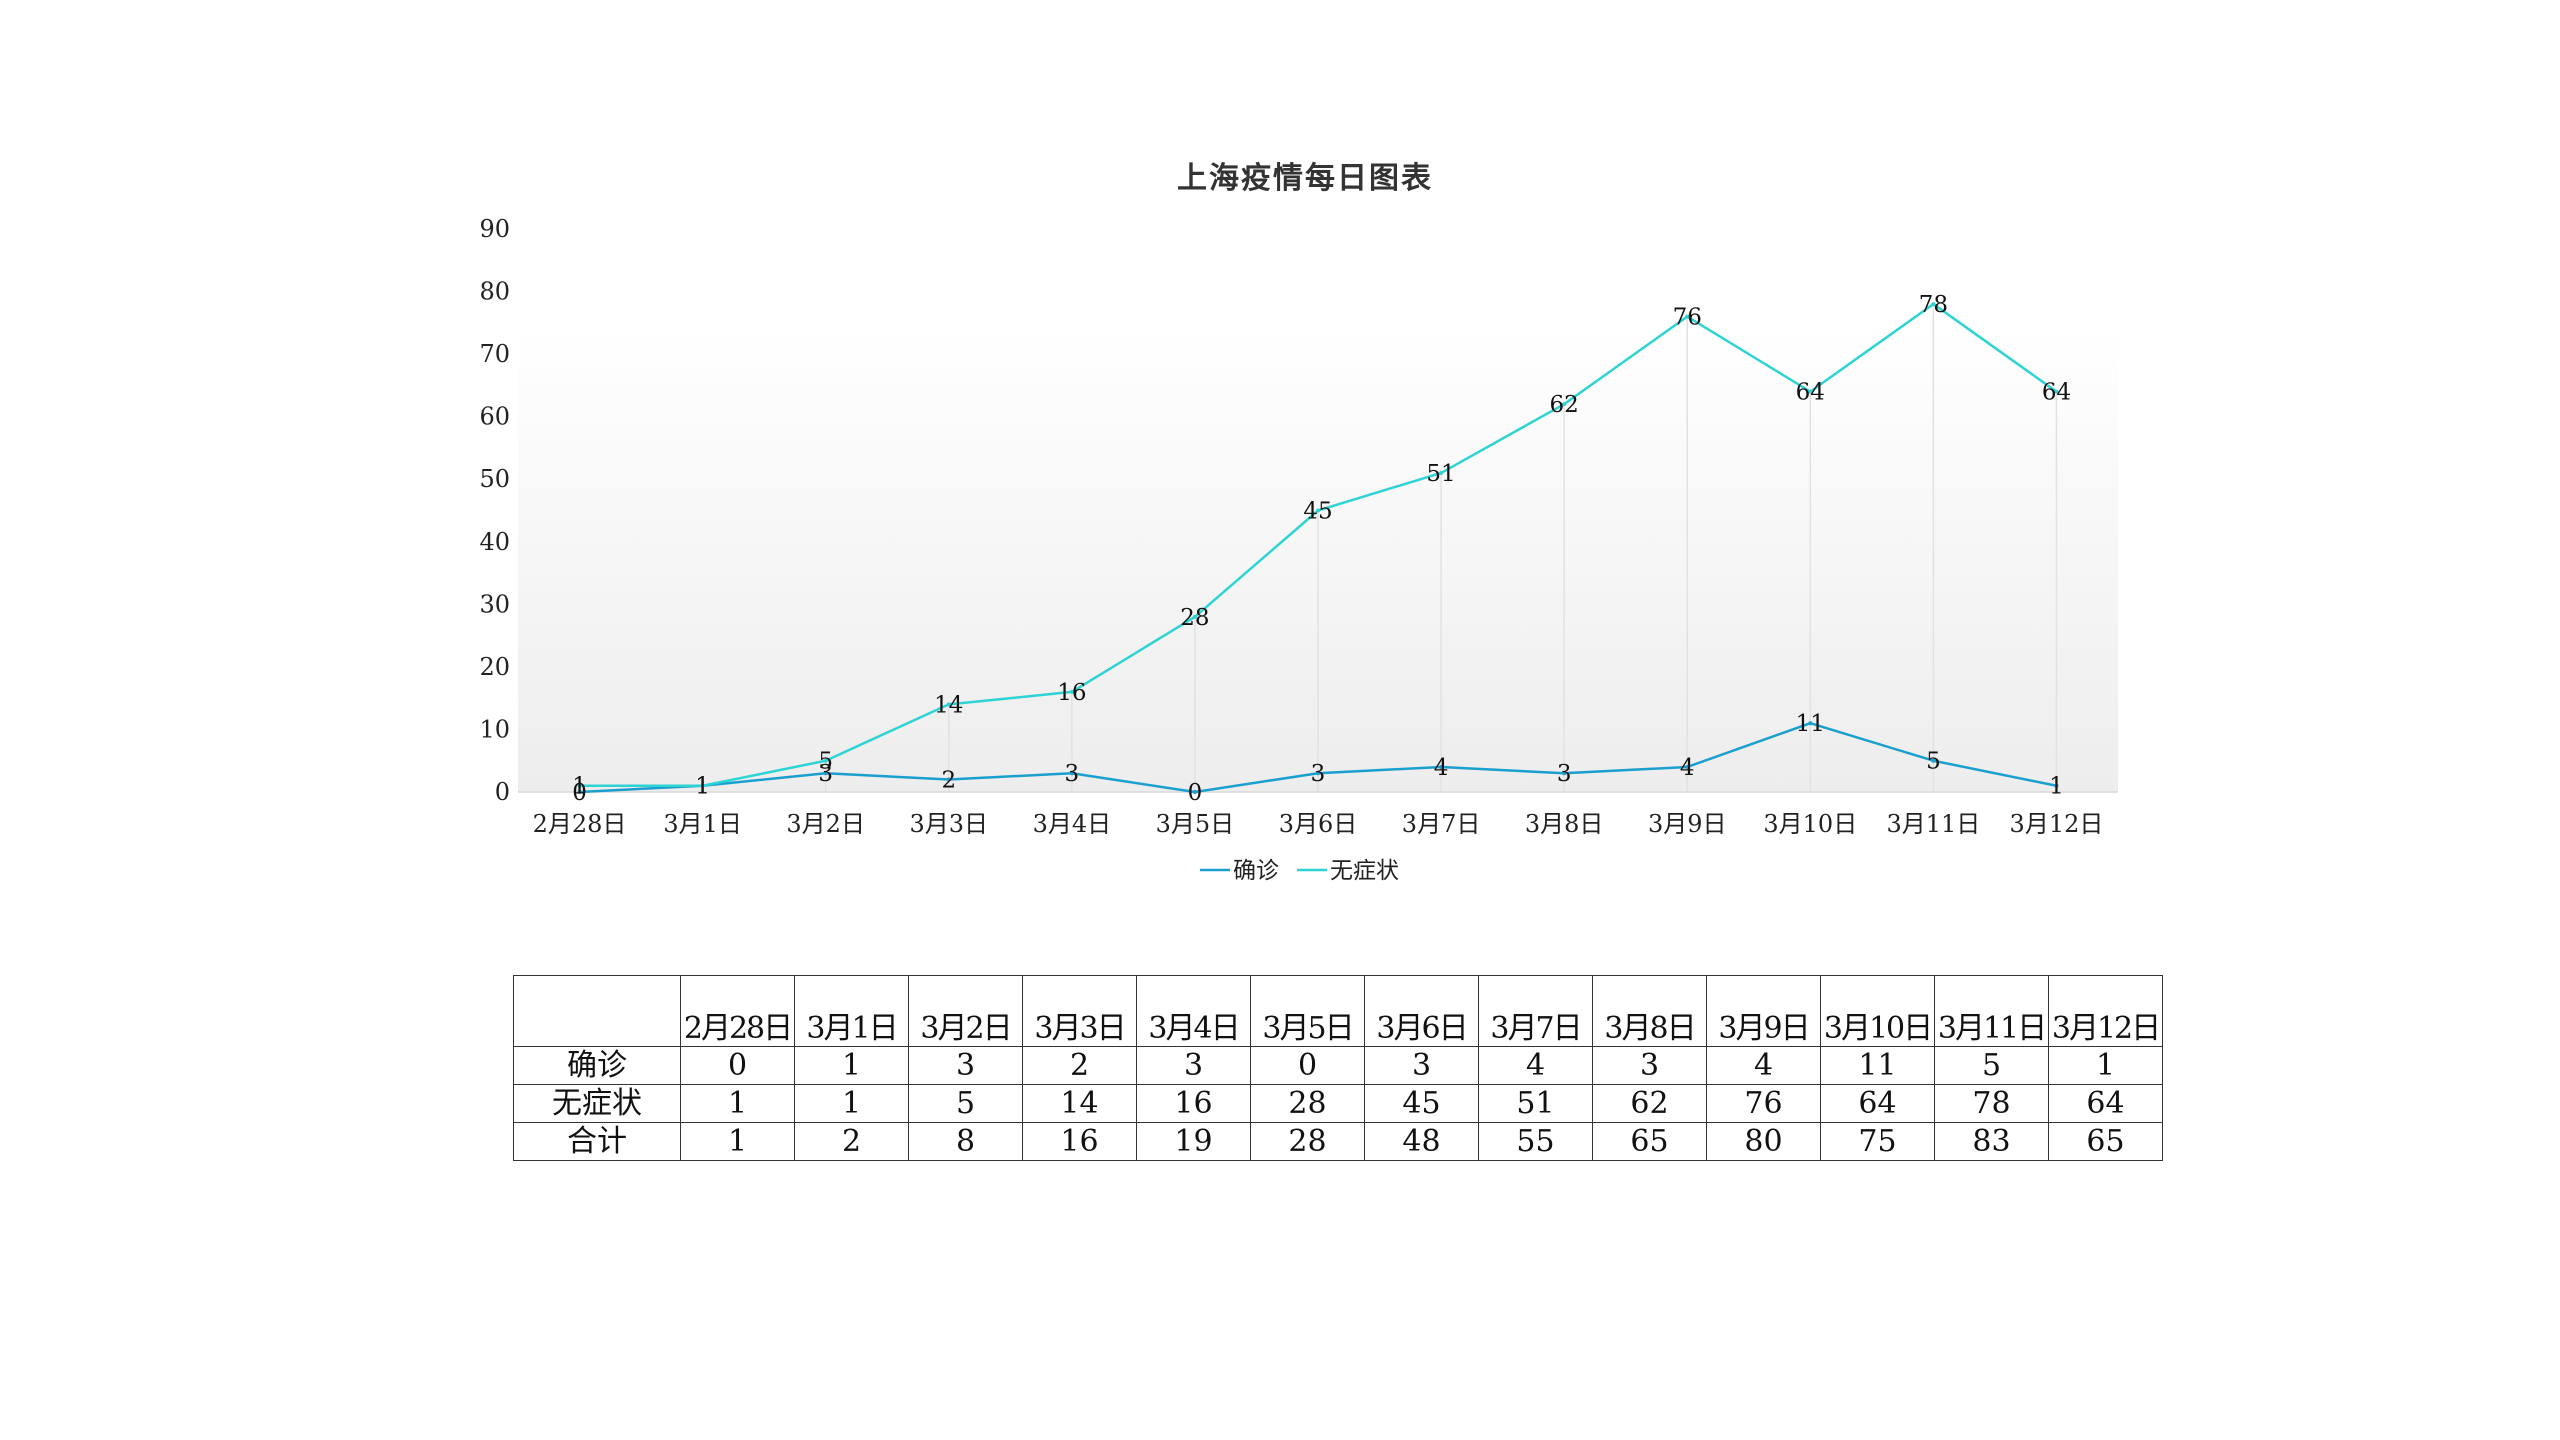 The height and width of the screenshot is (1440, 2560). What do you see at coordinates (1318, 824) in the screenshot?
I see `x-tick-label: 3月6日` at bounding box center [1318, 824].